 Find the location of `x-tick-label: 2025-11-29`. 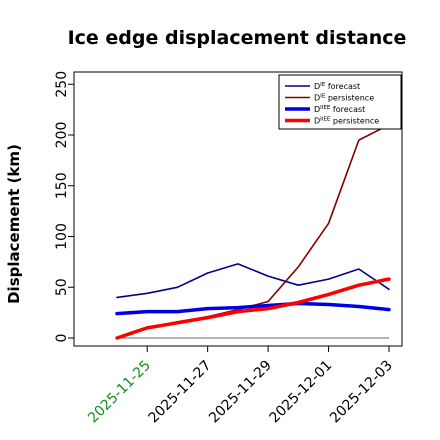

x-tick-label: 2025-11-29 is located at coordinates (240, 392).